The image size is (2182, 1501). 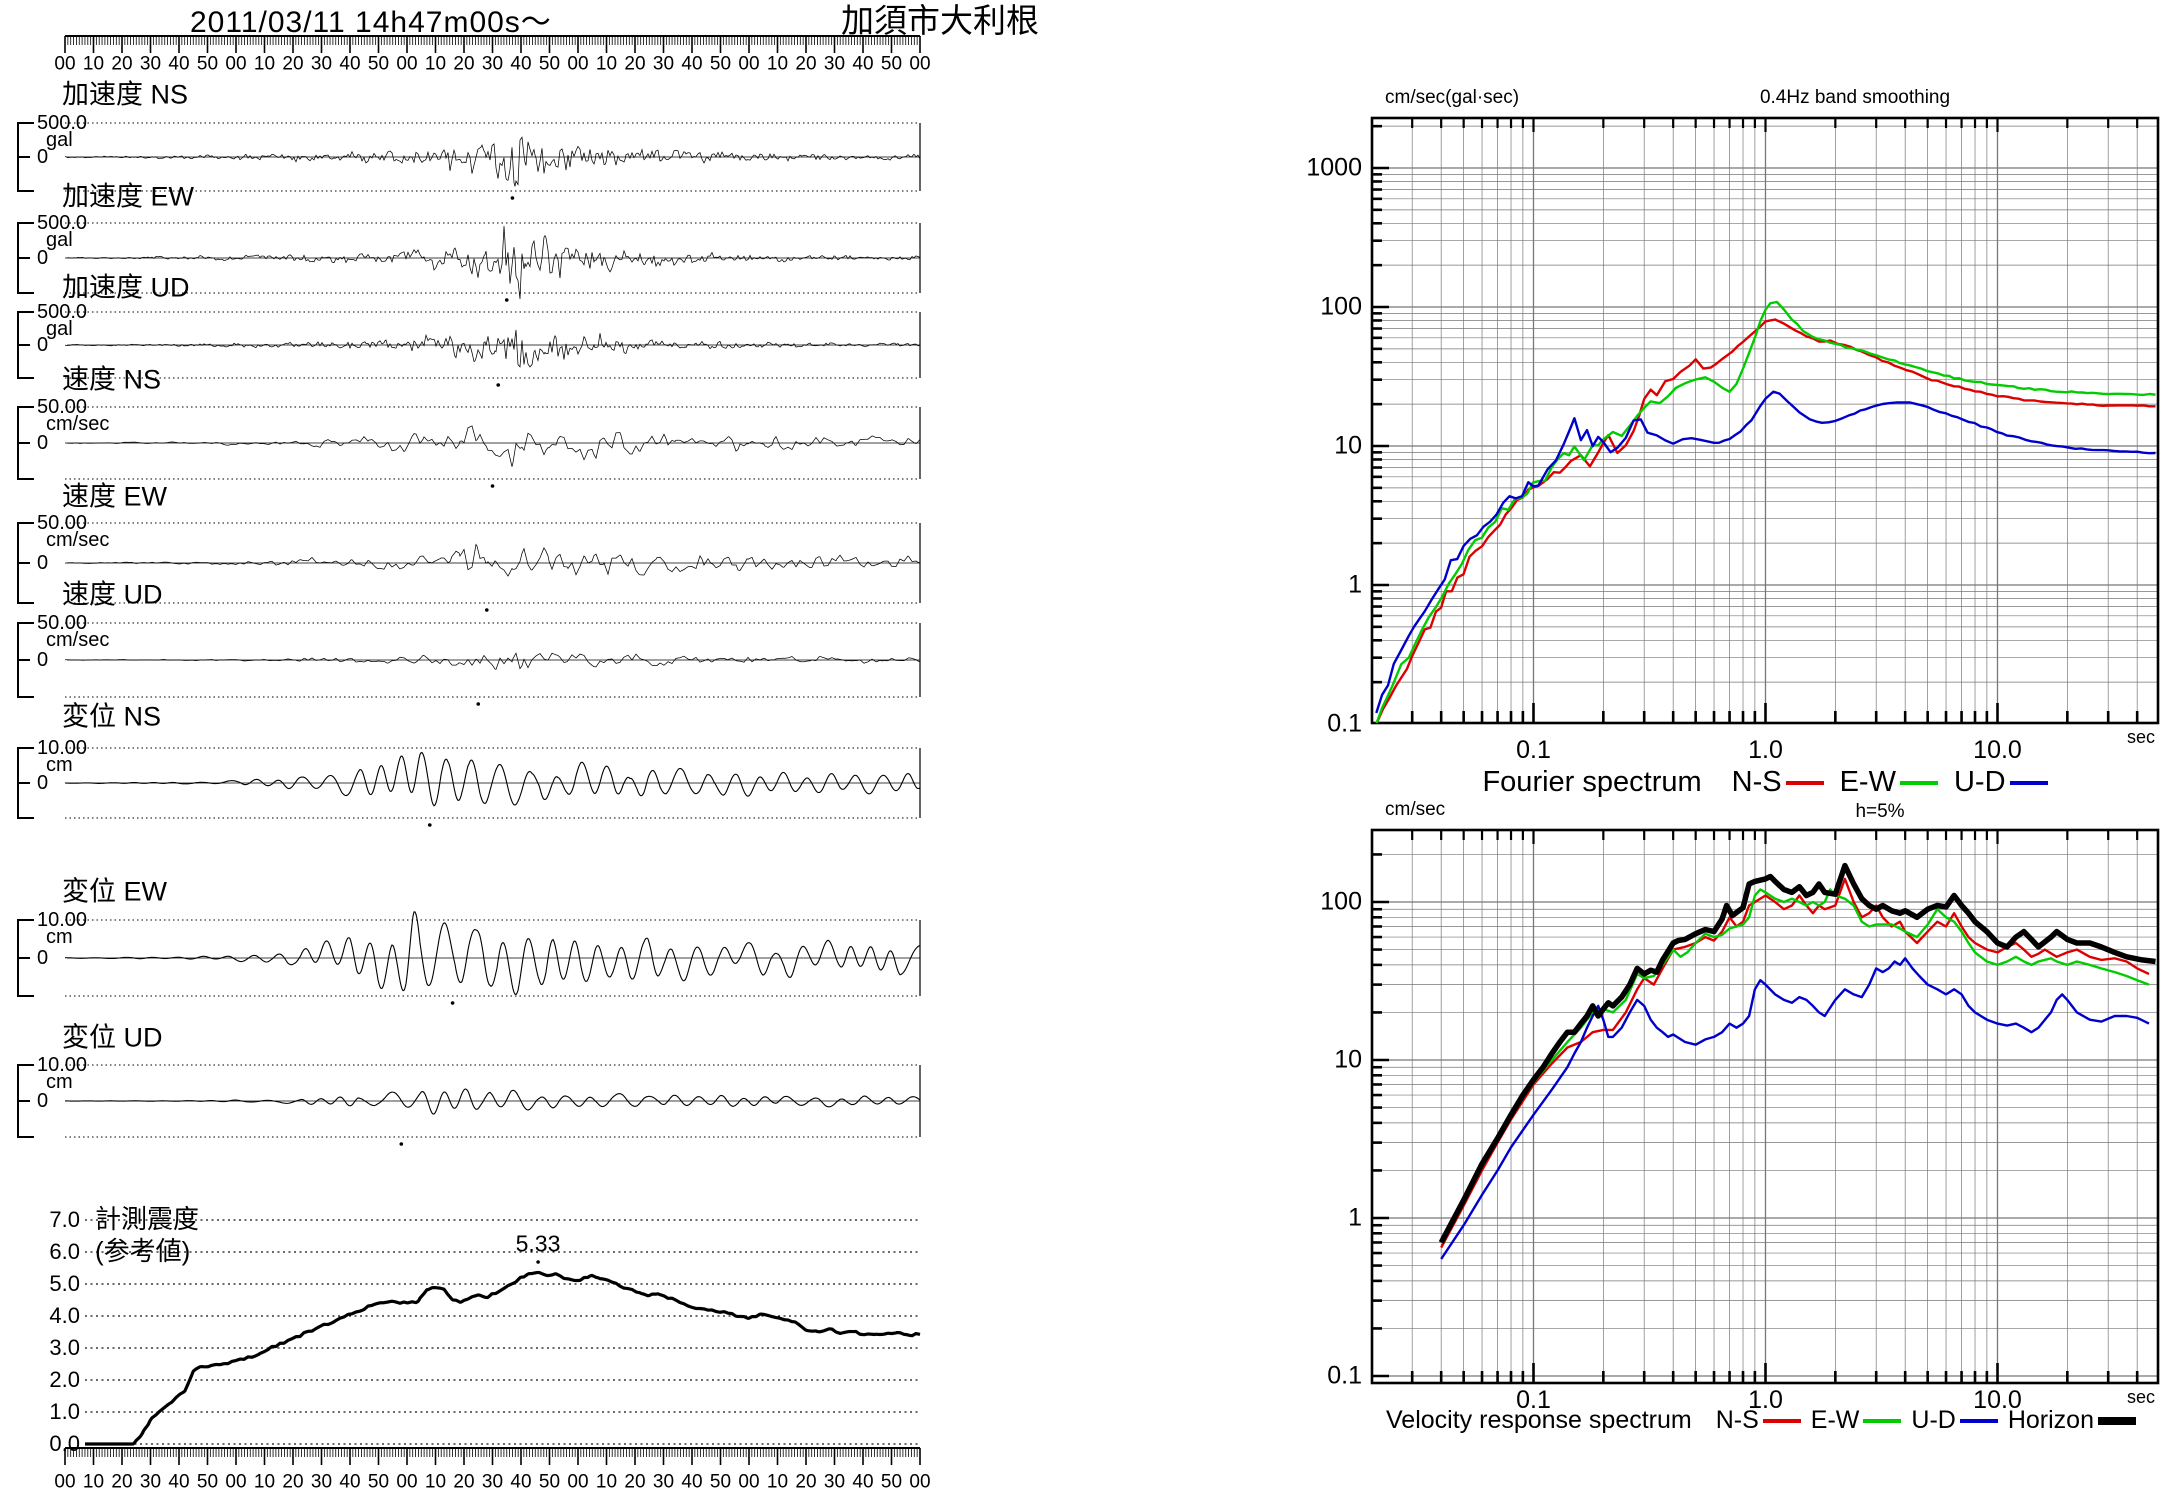 What do you see at coordinates (407, 64) in the screenshot?
I see `time-axis-top-label-12: 00` at bounding box center [407, 64].